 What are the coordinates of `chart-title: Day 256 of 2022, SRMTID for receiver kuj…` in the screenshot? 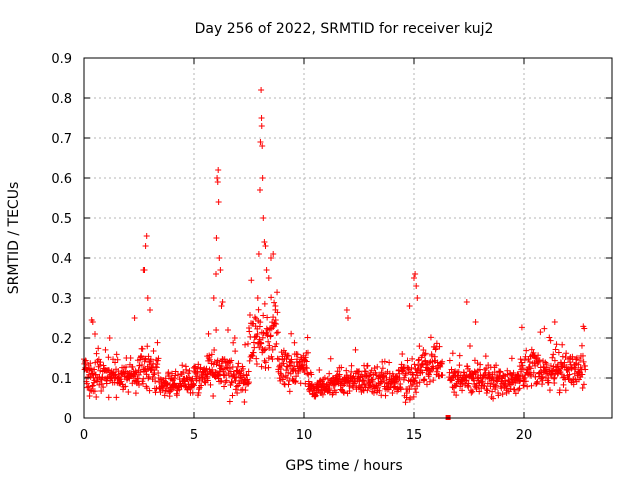 It's located at (344, 29).